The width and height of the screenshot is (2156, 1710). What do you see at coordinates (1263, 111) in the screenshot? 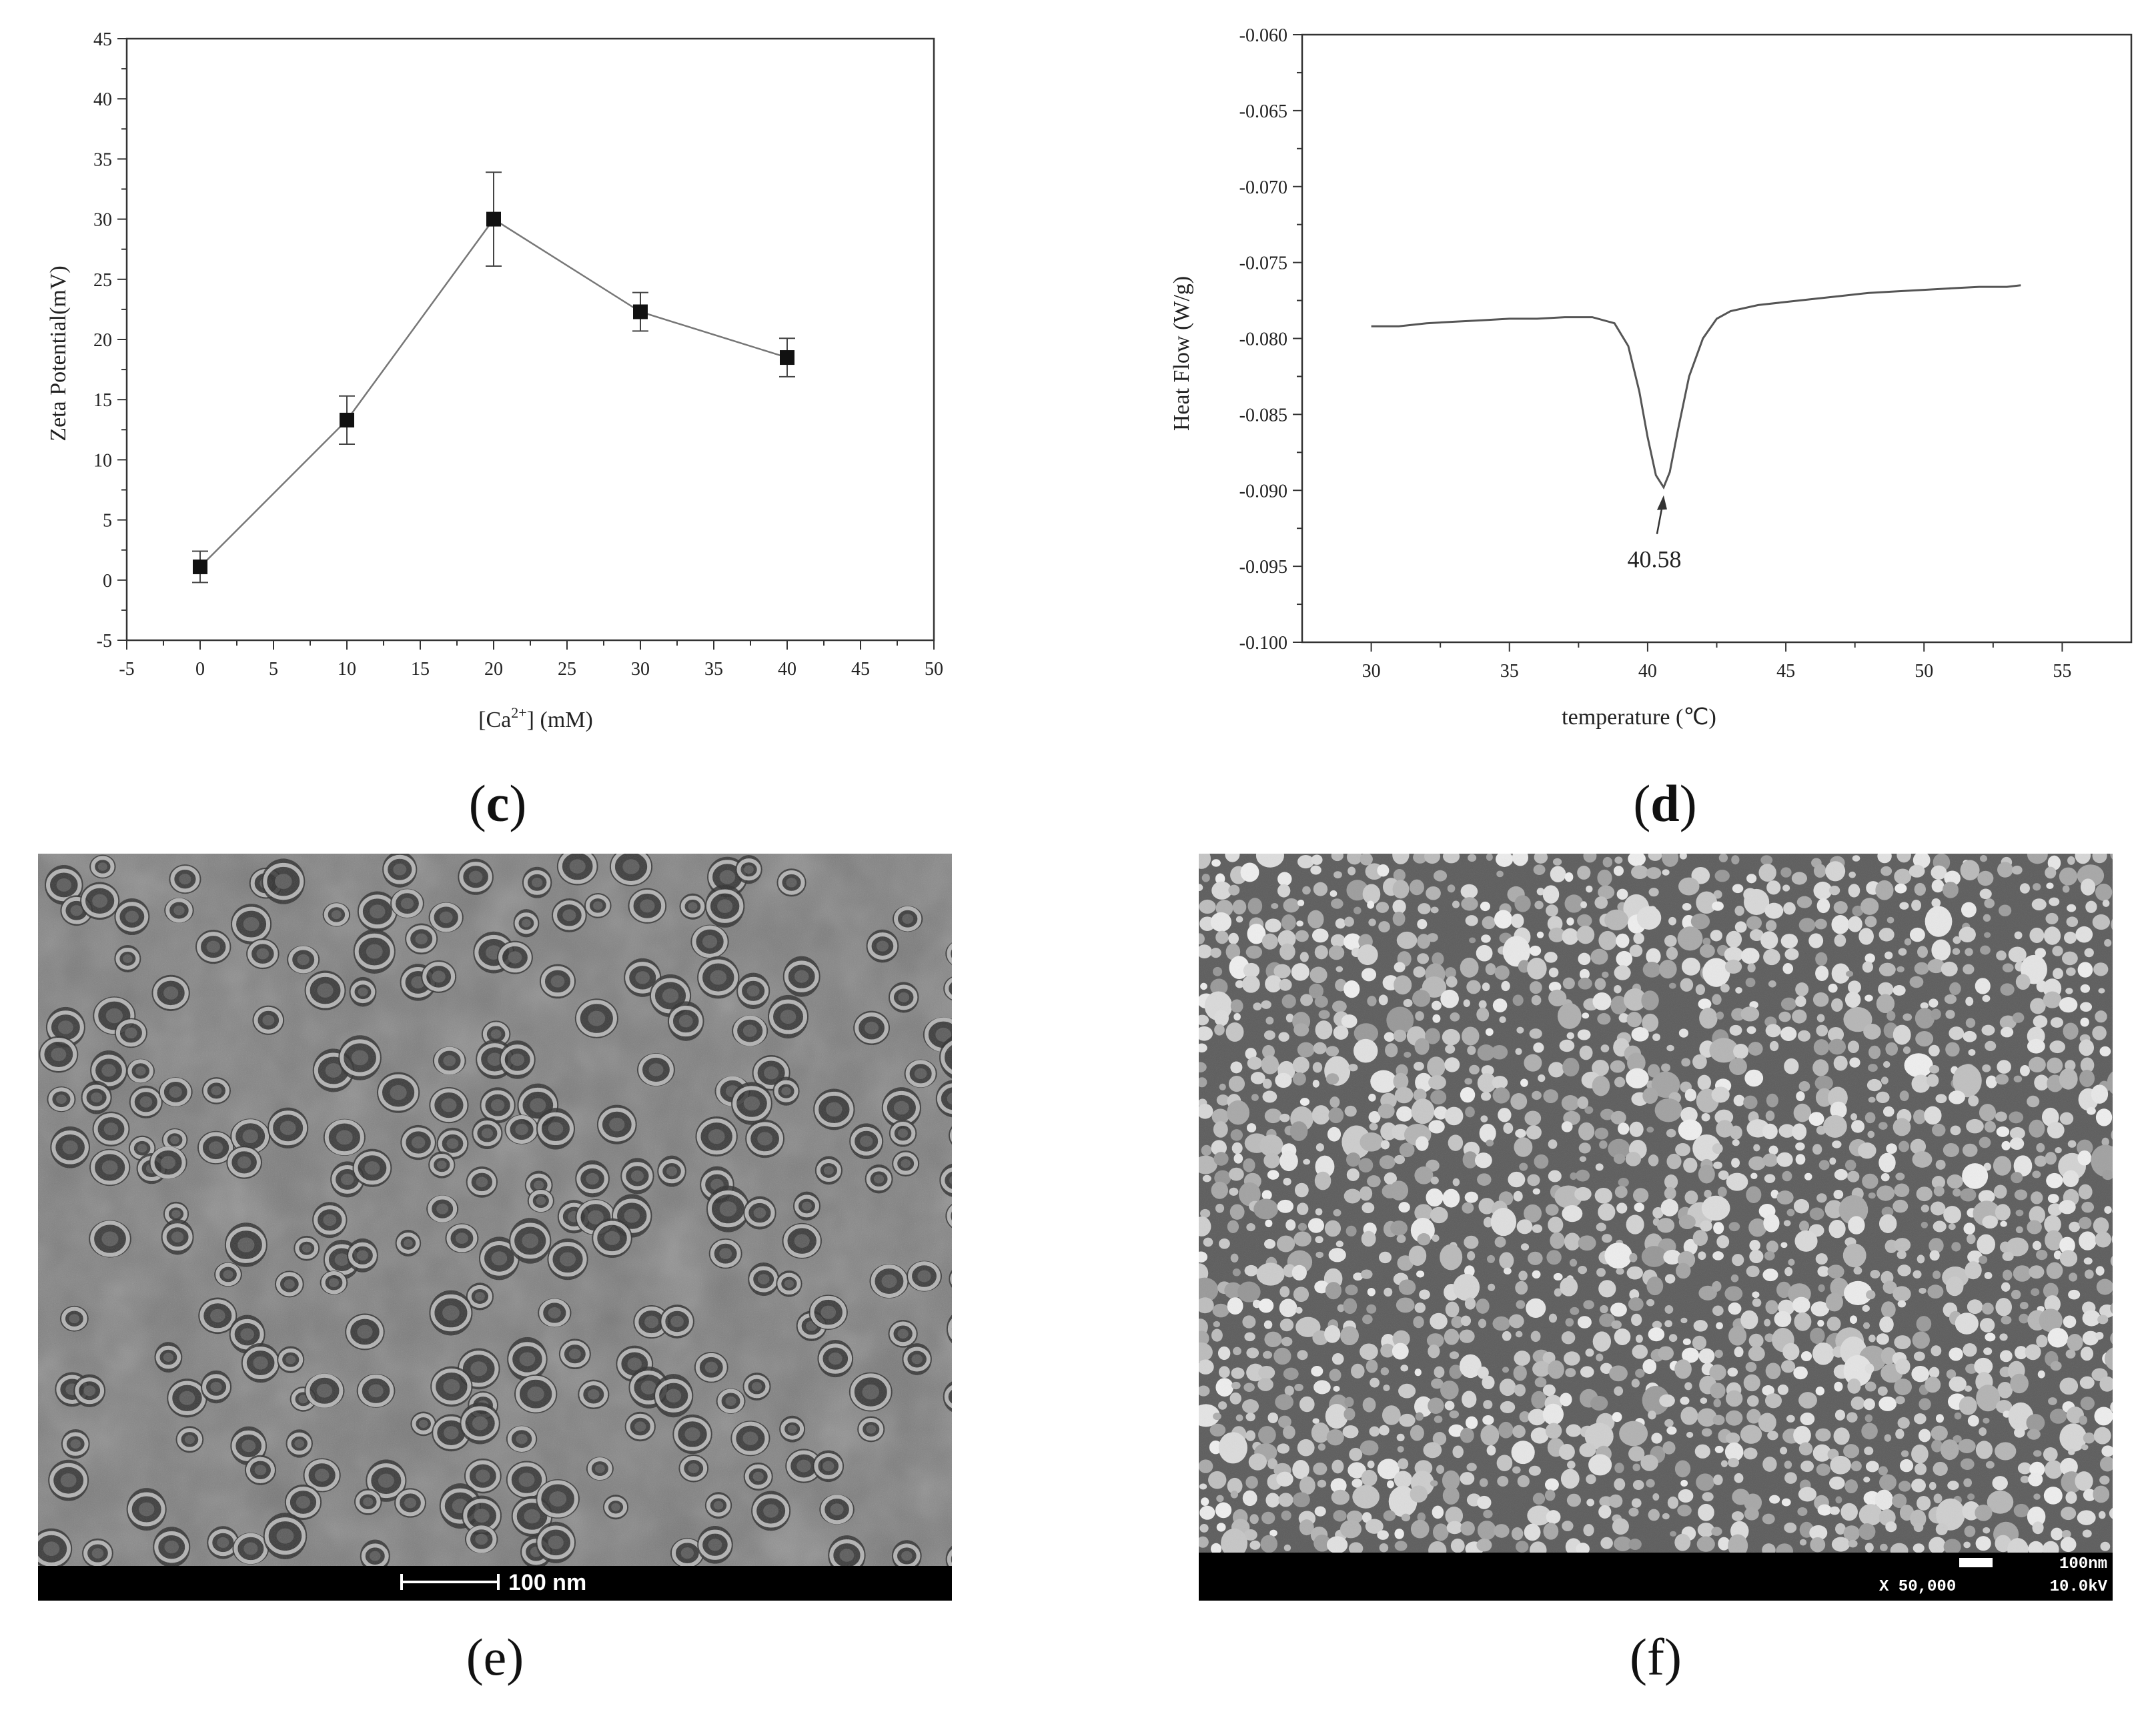
I see `chart-d-ytick-label: -0.065` at bounding box center [1263, 111].